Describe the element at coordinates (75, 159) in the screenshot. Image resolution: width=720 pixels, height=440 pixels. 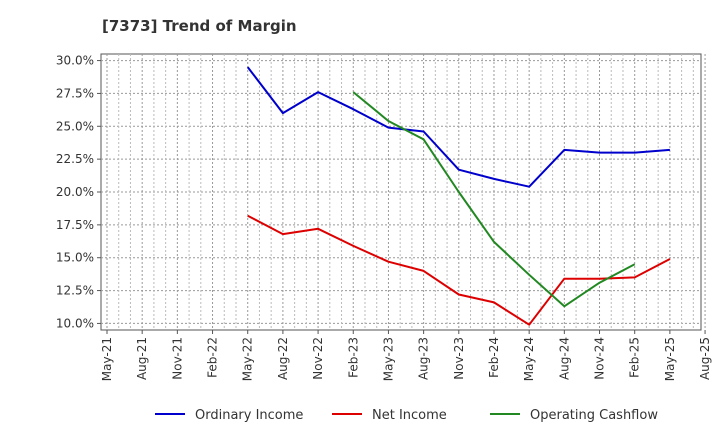
I see `y-tick-label: 22.5%` at that location.